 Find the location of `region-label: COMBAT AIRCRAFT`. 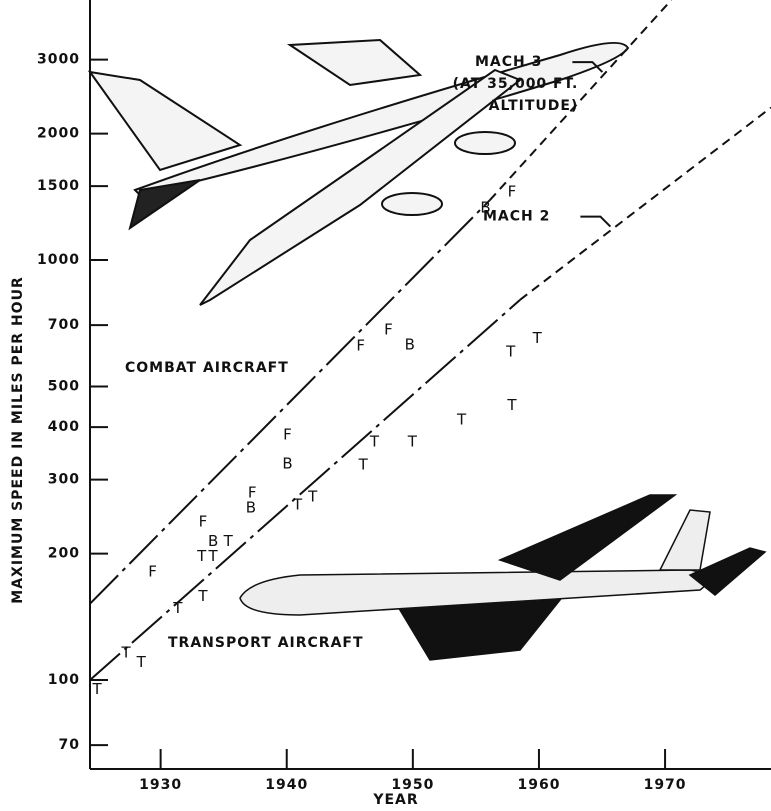

region-label: COMBAT AIRCRAFT is located at coordinates (207, 368).